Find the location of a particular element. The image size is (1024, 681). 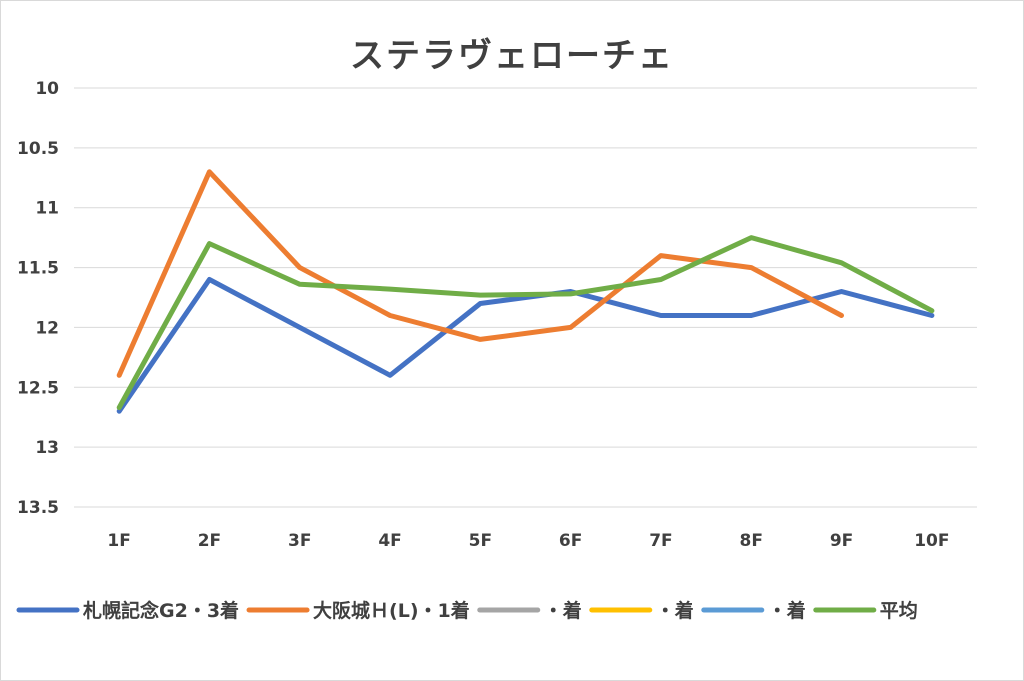

y-tick-label: 10.5 is located at coordinates (38, 149).